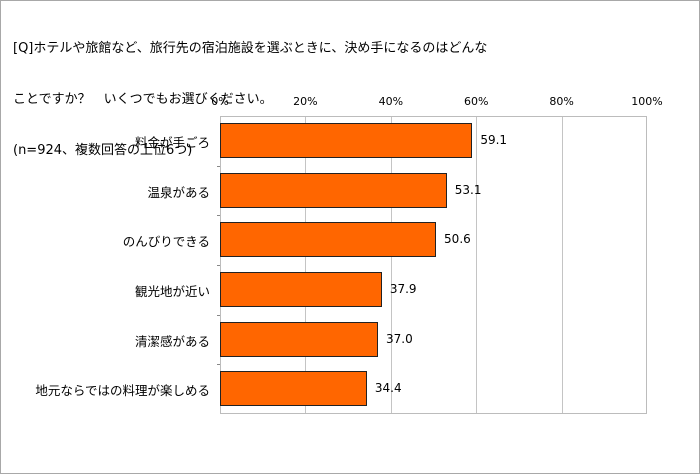  I want to click on category-label: 料金が手ごろ, so click(172, 142).